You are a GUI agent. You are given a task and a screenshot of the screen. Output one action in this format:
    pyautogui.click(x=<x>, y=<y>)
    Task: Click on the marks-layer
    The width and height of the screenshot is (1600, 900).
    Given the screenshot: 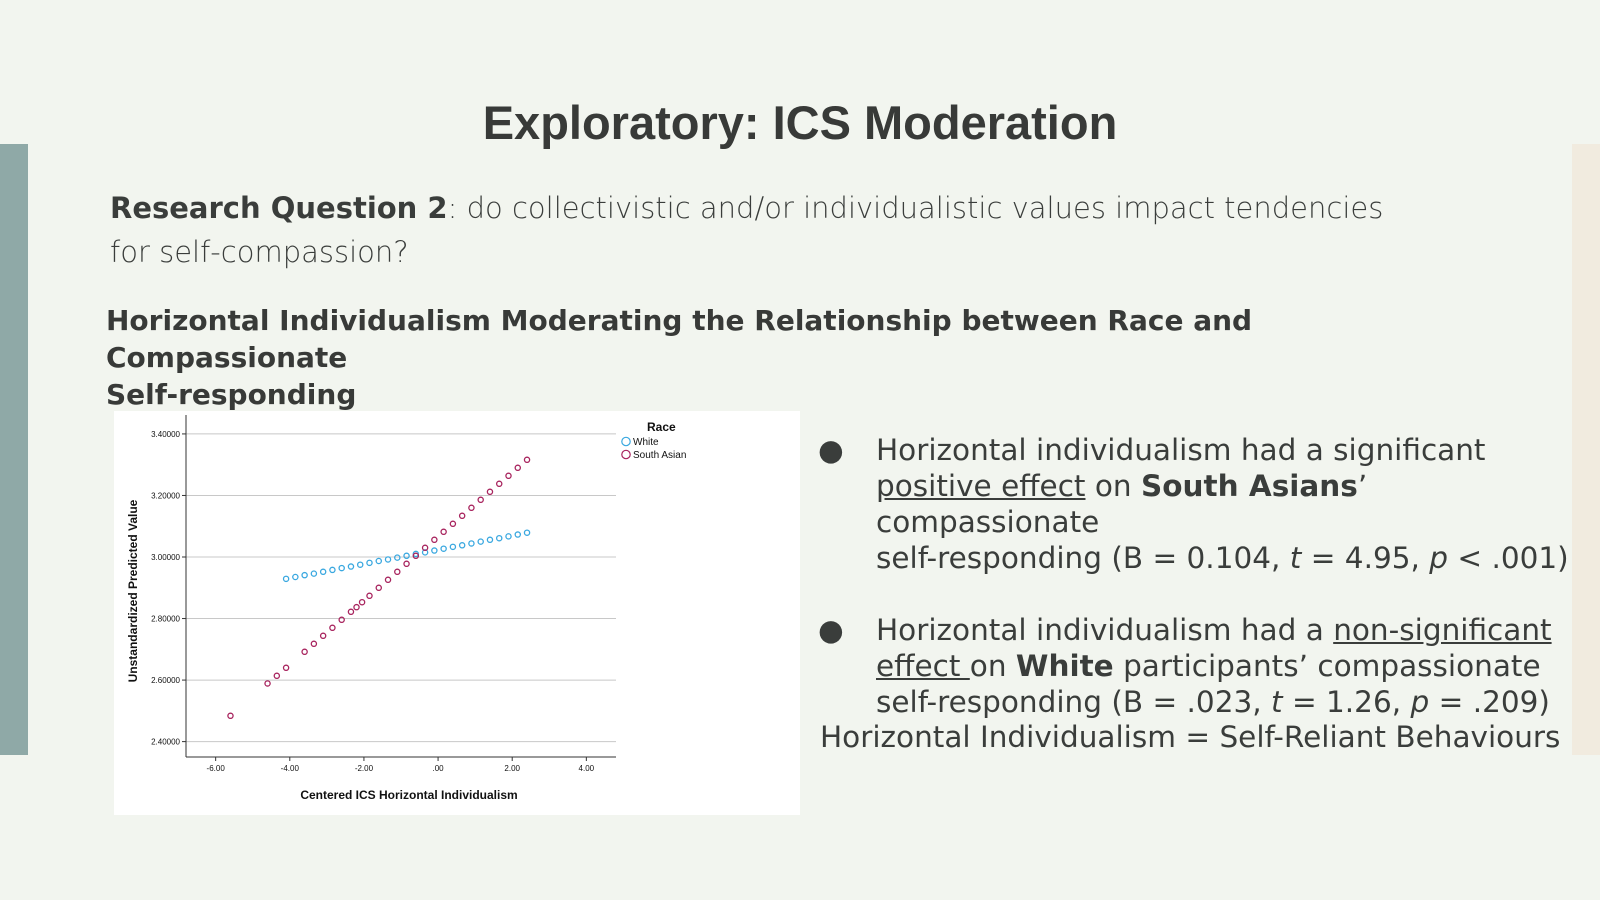 What is the action you would take?
    pyautogui.click(x=379, y=588)
    